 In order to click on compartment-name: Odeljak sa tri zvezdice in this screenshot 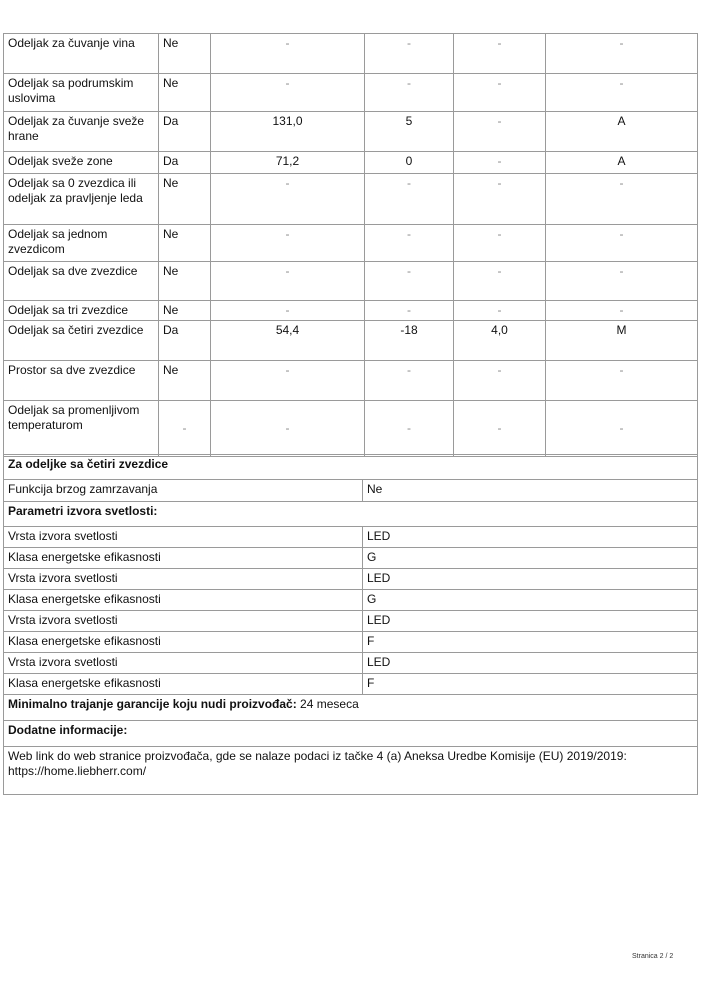, I will do `click(81, 310)`.